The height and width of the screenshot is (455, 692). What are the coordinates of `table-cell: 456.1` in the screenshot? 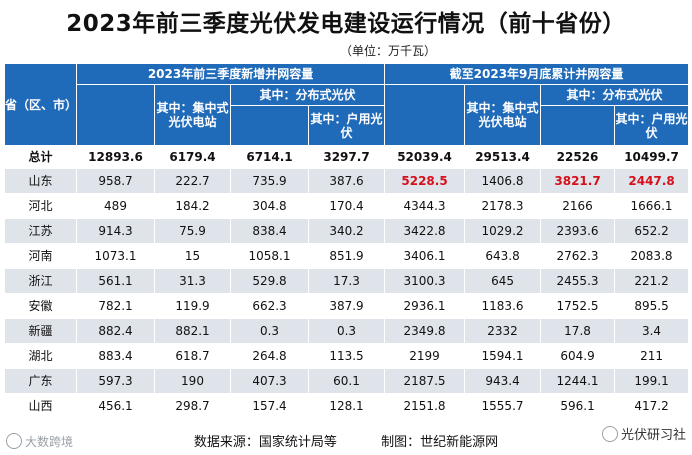 It's located at (115, 406).